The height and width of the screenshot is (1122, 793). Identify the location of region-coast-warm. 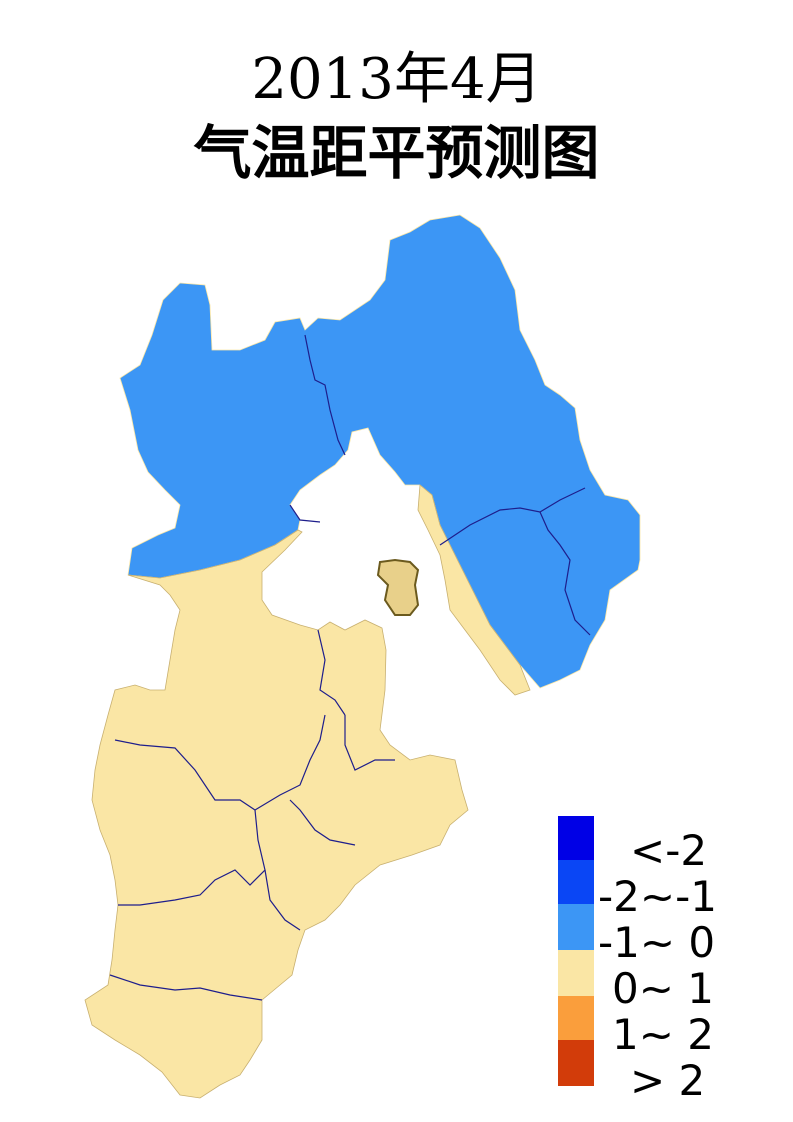
(474, 590).